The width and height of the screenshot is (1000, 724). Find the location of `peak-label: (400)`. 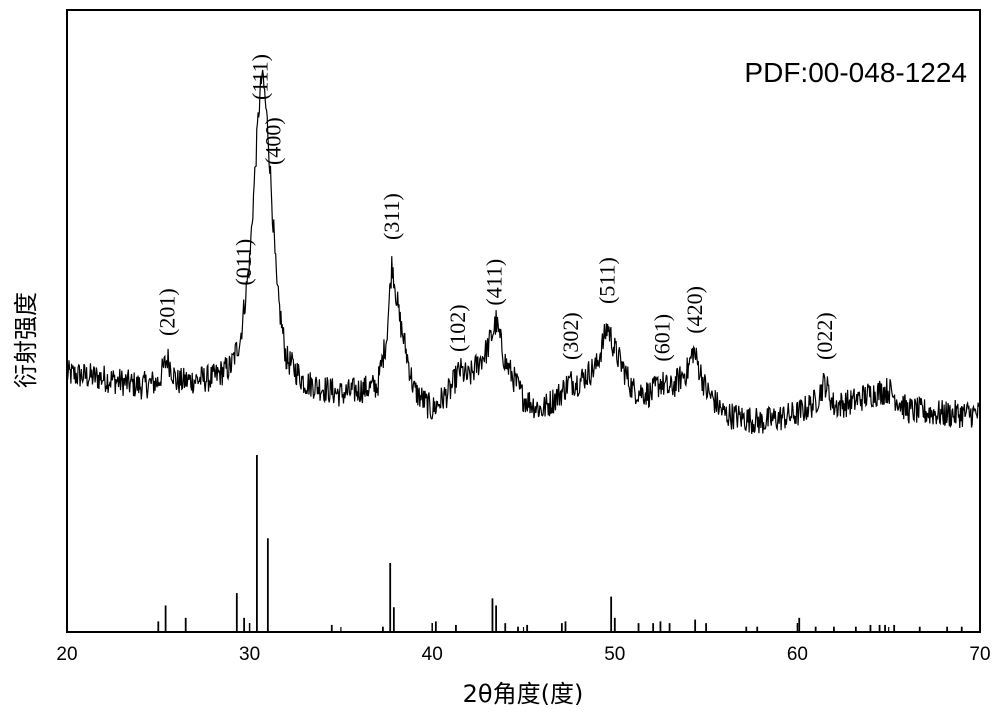

peak-label: (400) is located at coordinates (272, 141).